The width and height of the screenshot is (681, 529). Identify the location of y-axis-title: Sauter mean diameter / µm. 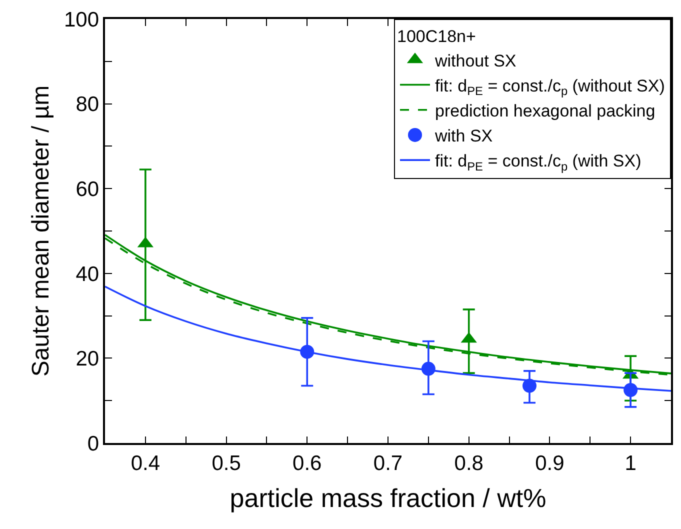
(41, 231).